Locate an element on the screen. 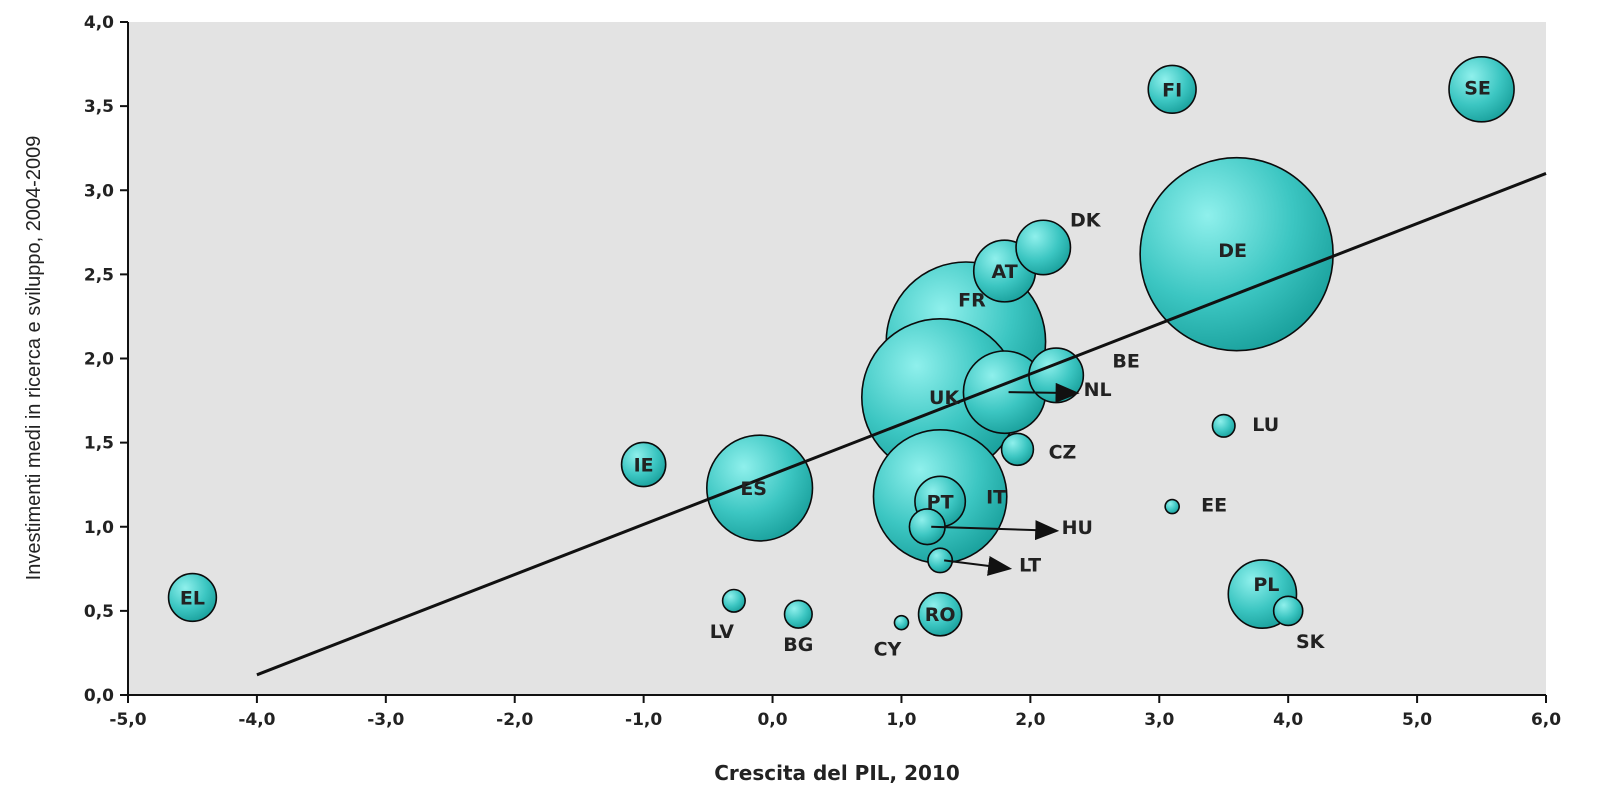 The width and height of the screenshot is (1608, 800). bubble-cz is located at coordinates (1017, 449).